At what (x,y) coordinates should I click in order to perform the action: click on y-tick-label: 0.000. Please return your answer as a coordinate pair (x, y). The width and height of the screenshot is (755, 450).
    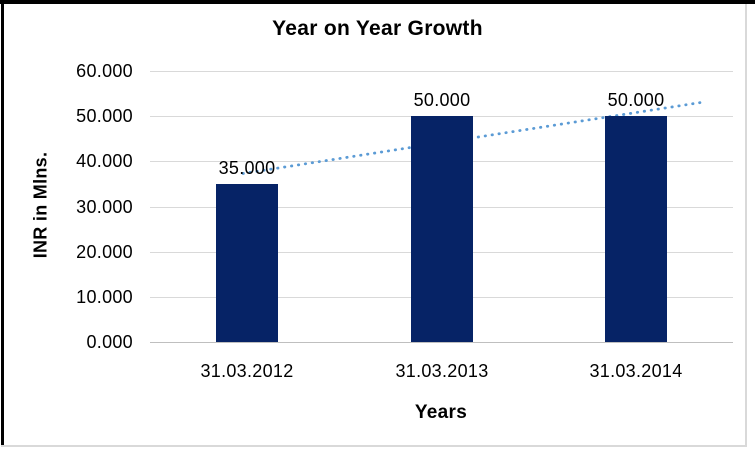
    Looking at the image, I should click on (109, 342).